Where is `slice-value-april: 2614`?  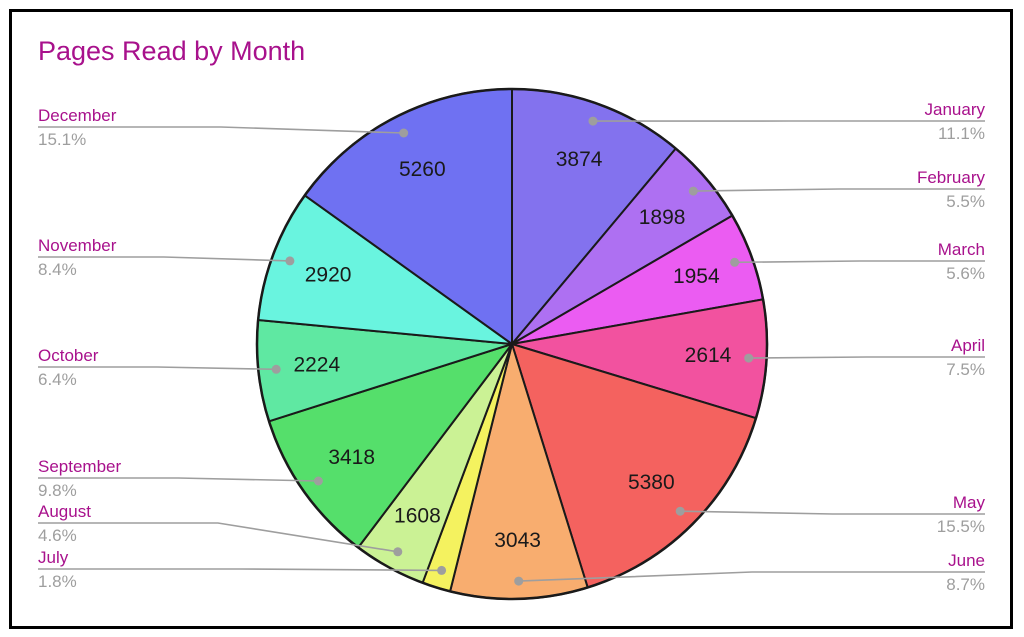 slice-value-april: 2614 is located at coordinates (708, 355).